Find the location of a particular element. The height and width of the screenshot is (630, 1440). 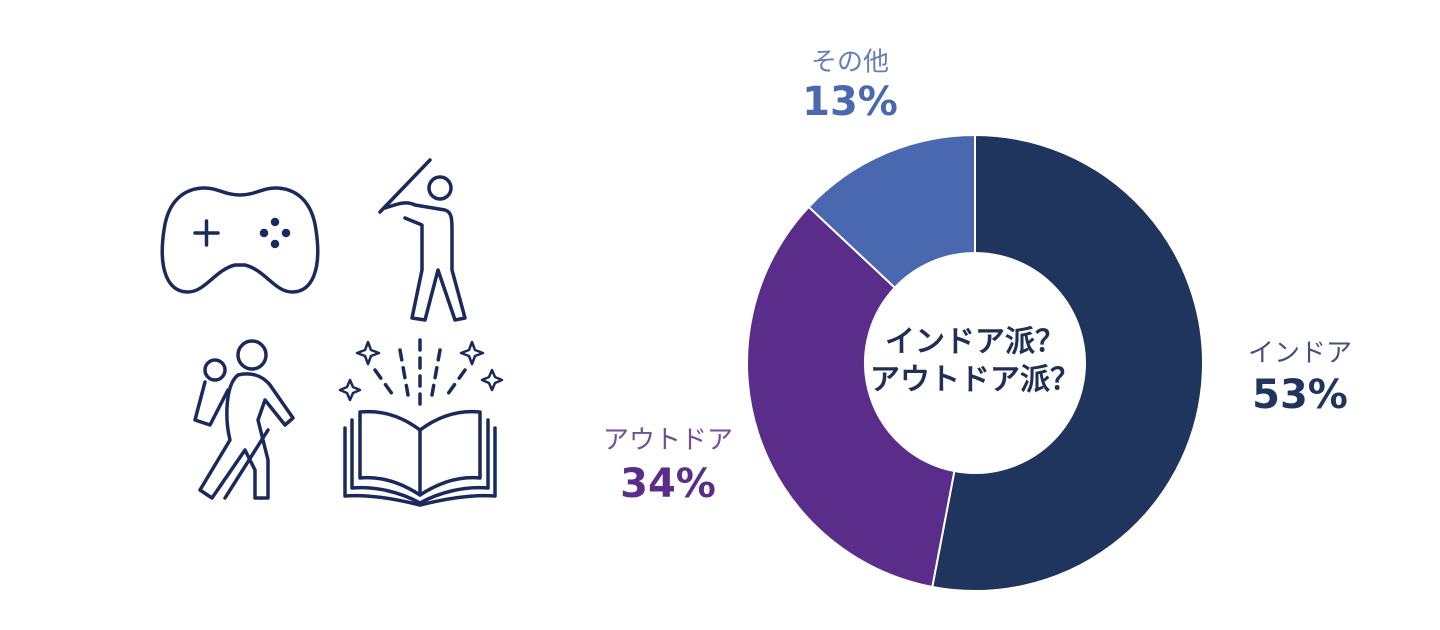

category-label: その他 is located at coordinates (850, 63).